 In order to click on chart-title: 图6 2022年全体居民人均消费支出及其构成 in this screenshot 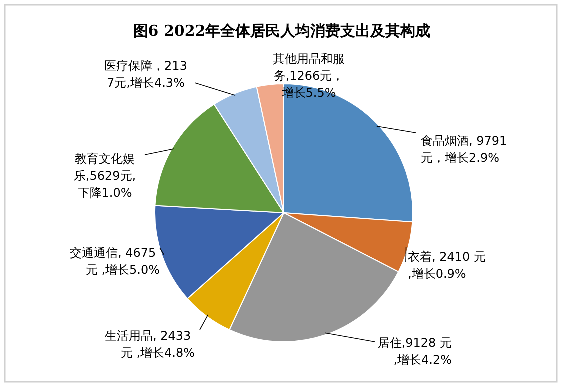, I will do `click(282, 31)`.